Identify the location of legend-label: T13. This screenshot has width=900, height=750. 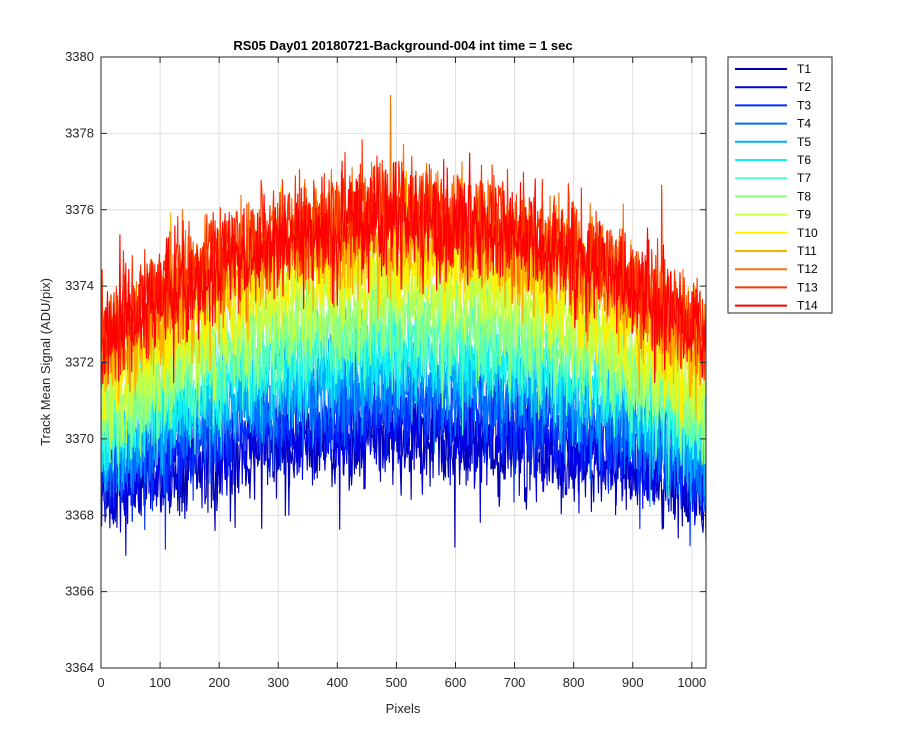
(807, 287).